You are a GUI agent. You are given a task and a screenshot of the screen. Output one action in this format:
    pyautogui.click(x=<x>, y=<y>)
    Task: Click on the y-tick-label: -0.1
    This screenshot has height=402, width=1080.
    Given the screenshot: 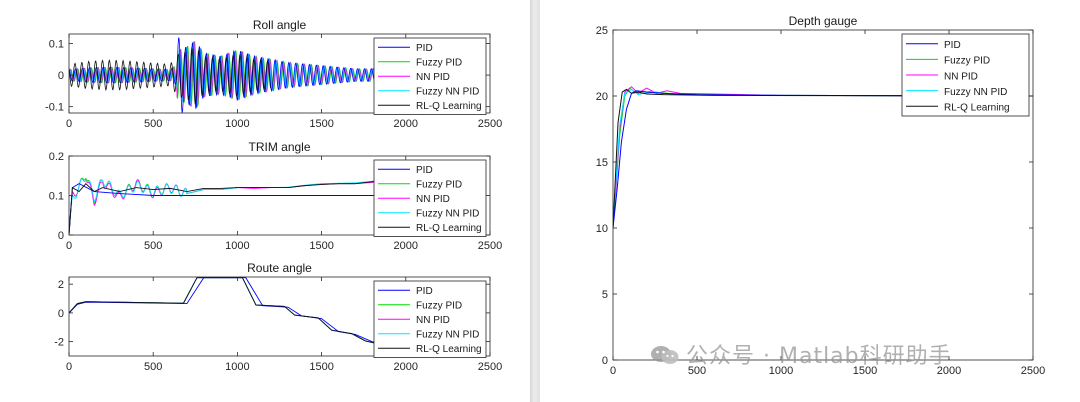 What is the action you would take?
    pyautogui.click(x=54, y=108)
    